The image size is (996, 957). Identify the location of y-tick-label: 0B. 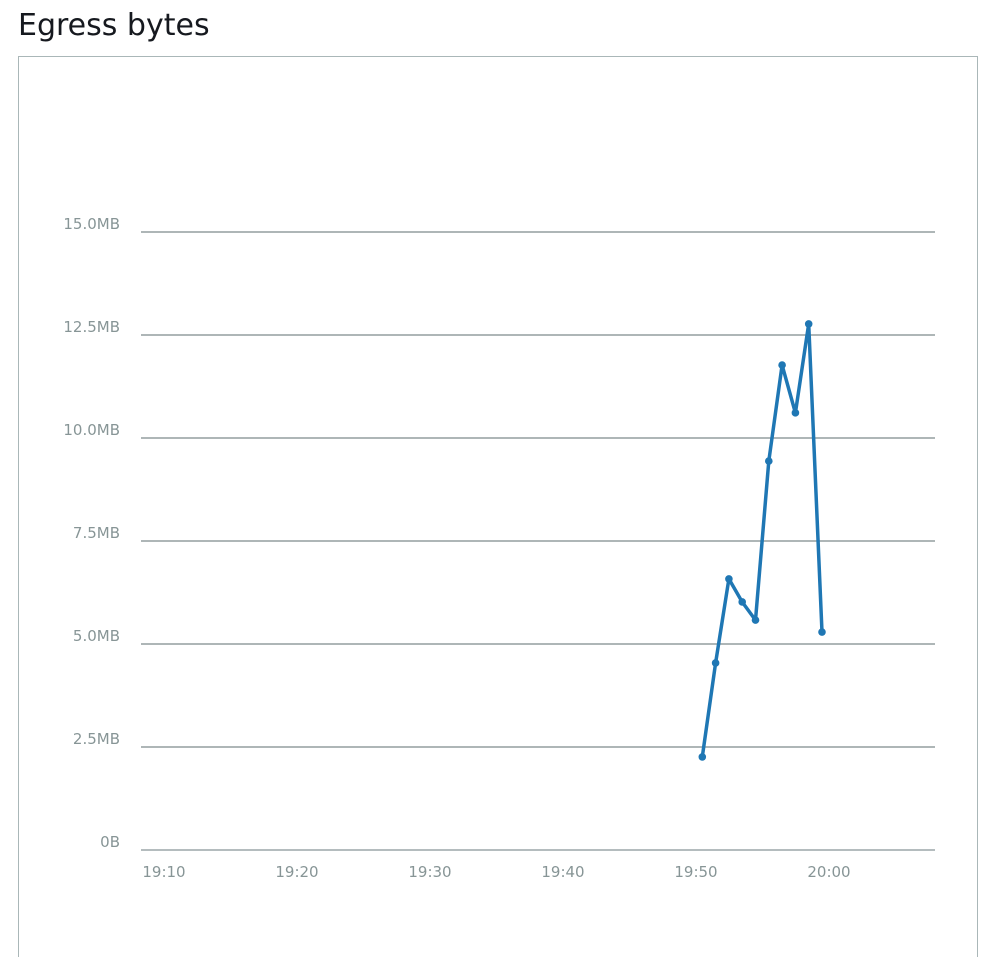
(110, 842).